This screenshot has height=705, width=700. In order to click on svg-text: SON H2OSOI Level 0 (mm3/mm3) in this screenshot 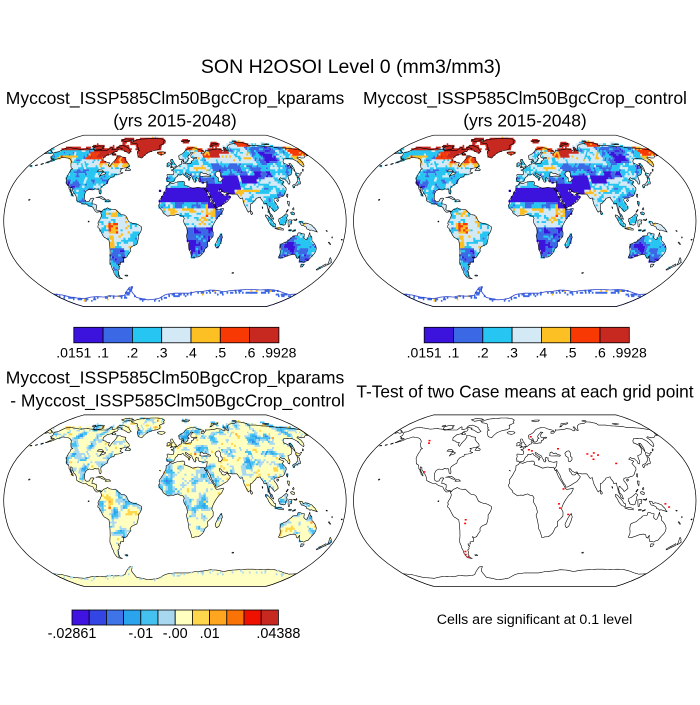, I will do `click(351, 67)`.